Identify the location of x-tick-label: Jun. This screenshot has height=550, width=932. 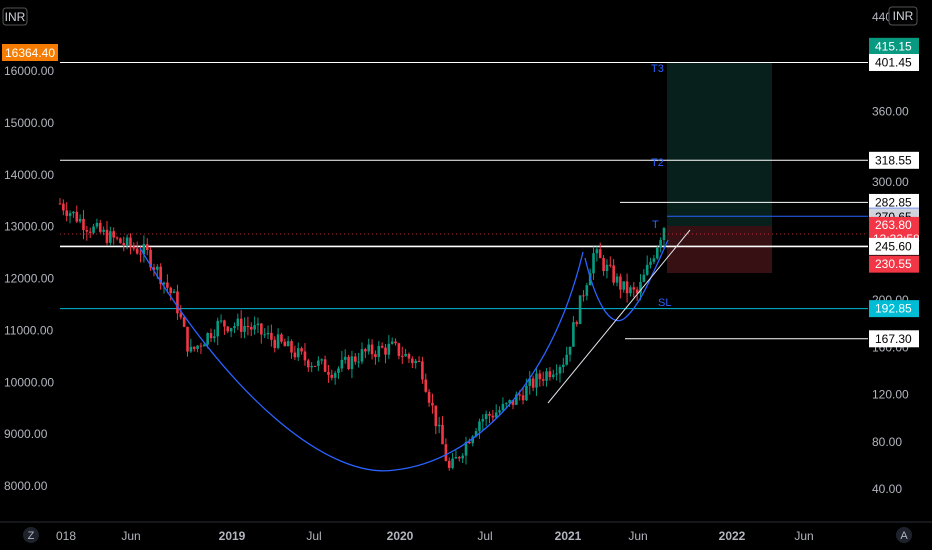
(803, 536).